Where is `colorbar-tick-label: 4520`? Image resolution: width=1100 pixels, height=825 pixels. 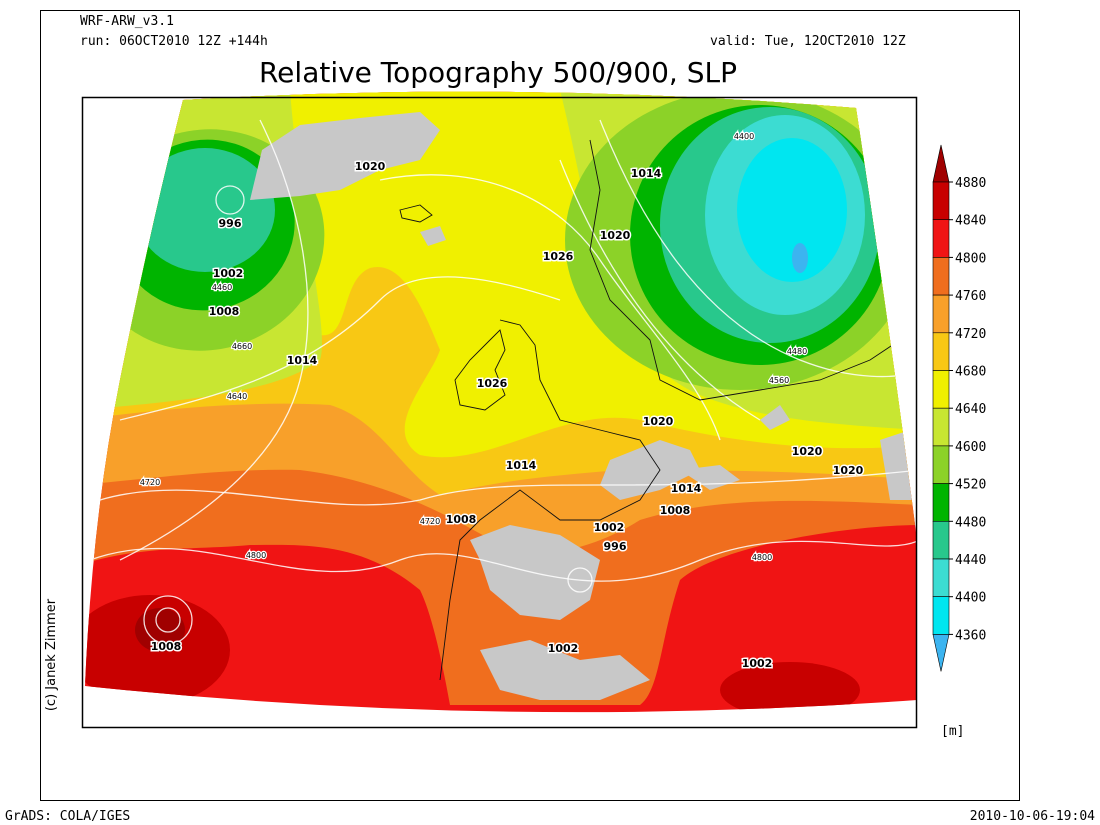 colorbar-tick-label: 4520 is located at coordinates (970, 485).